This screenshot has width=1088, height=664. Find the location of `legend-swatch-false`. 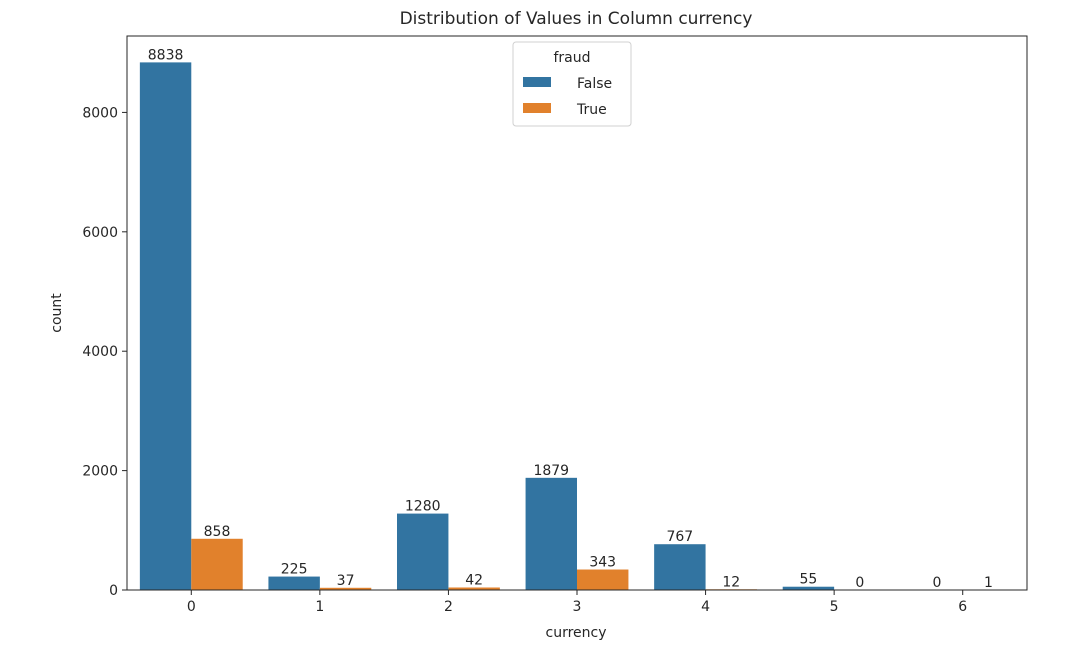

legend-swatch-false is located at coordinates (537, 82).